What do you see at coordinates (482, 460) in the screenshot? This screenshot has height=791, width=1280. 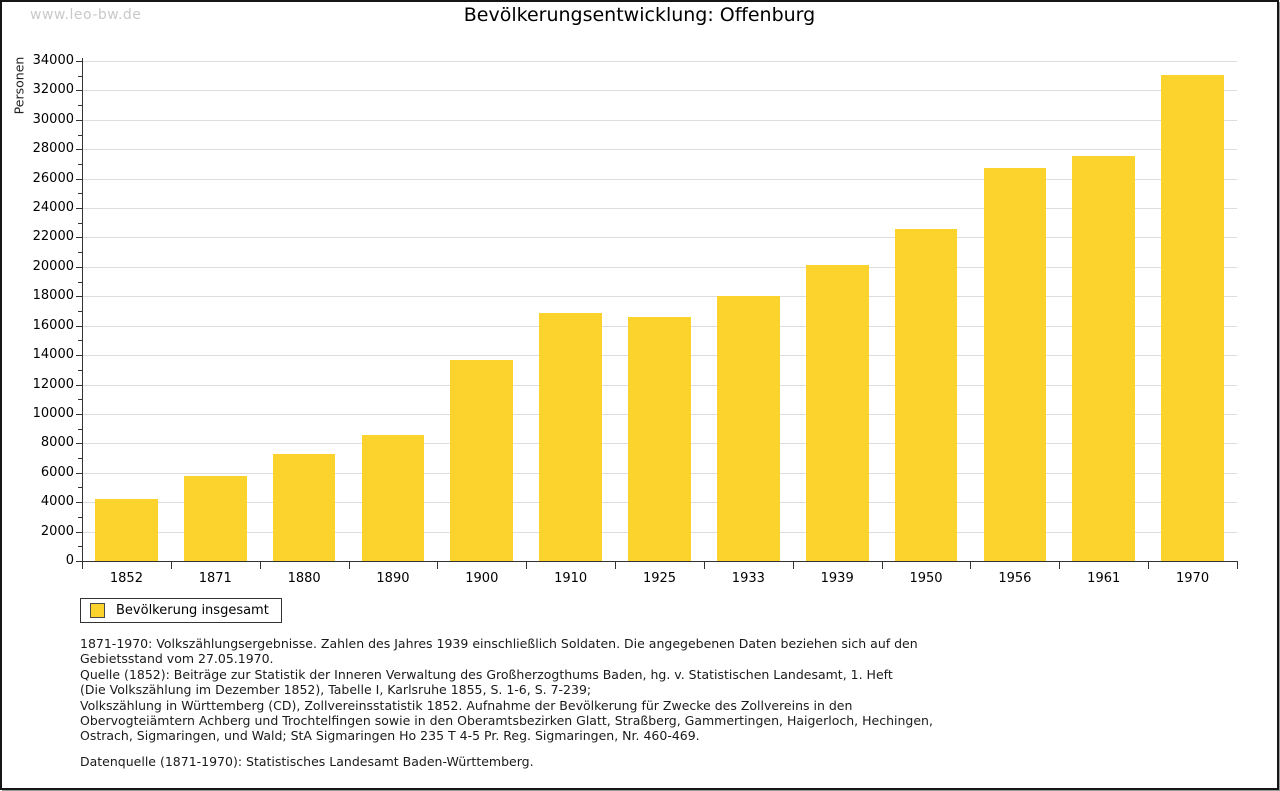 I see `bar-1900` at bounding box center [482, 460].